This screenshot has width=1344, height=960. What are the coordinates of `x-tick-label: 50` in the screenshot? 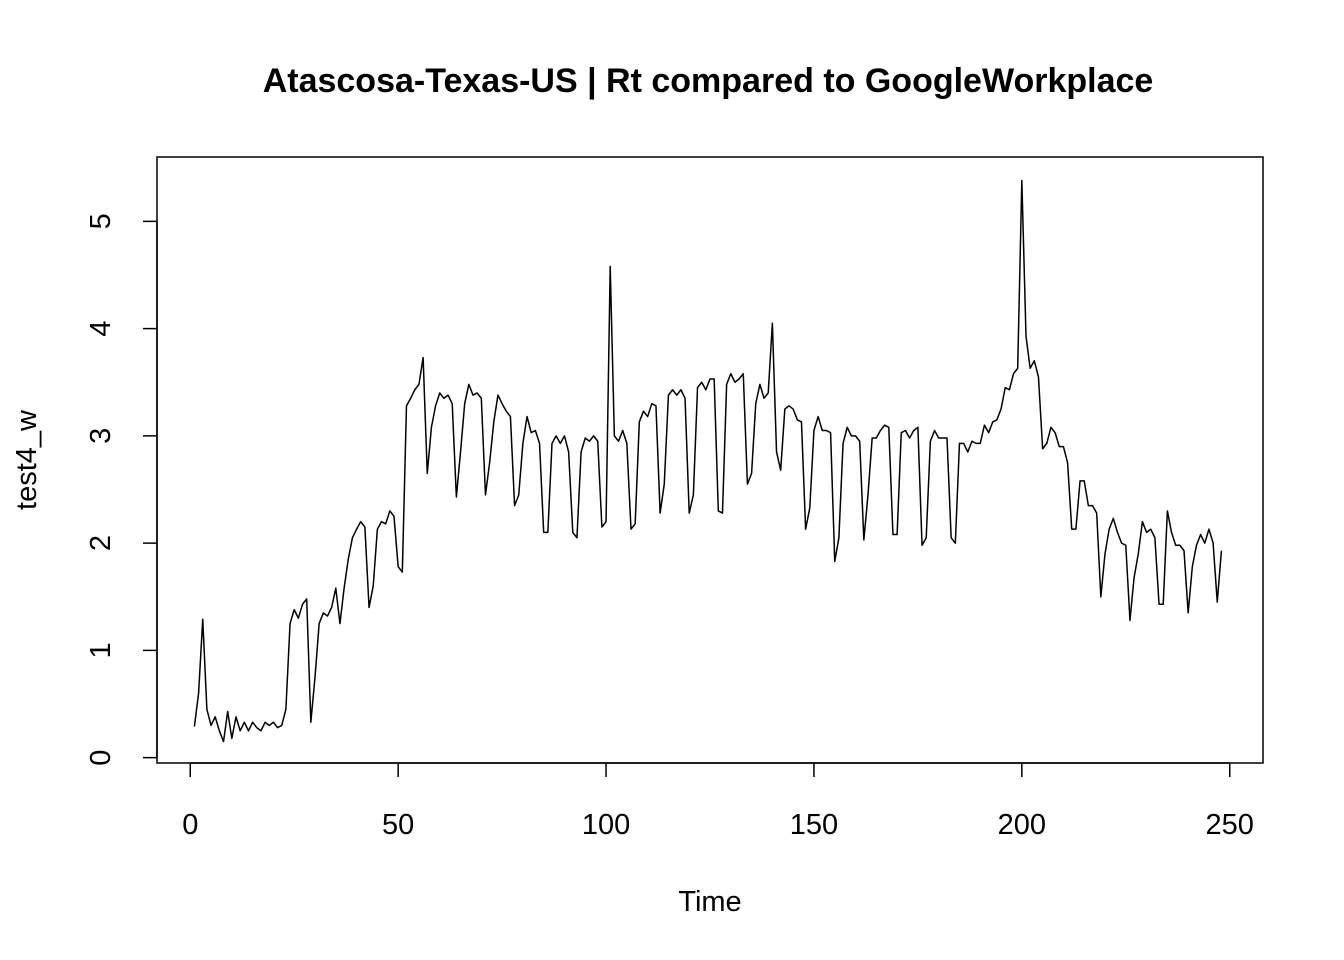 It's located at (398, 825).